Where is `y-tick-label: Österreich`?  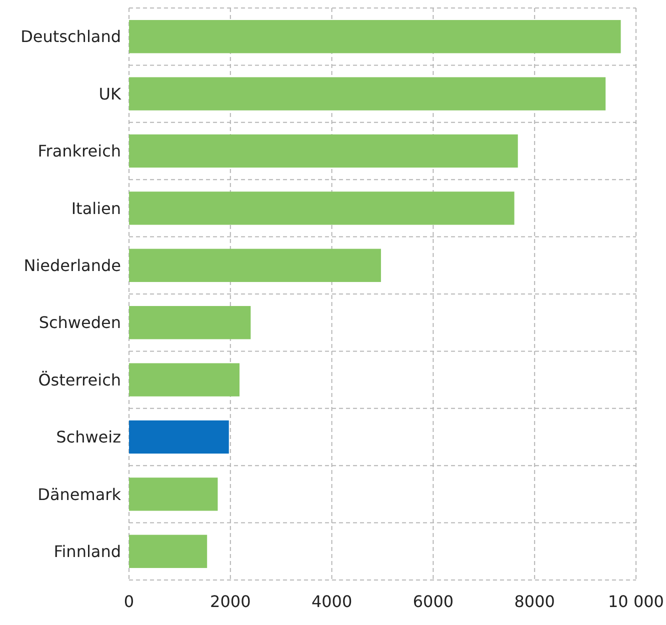 y-tick-label: Österreich is located at coordinates (79, 380).